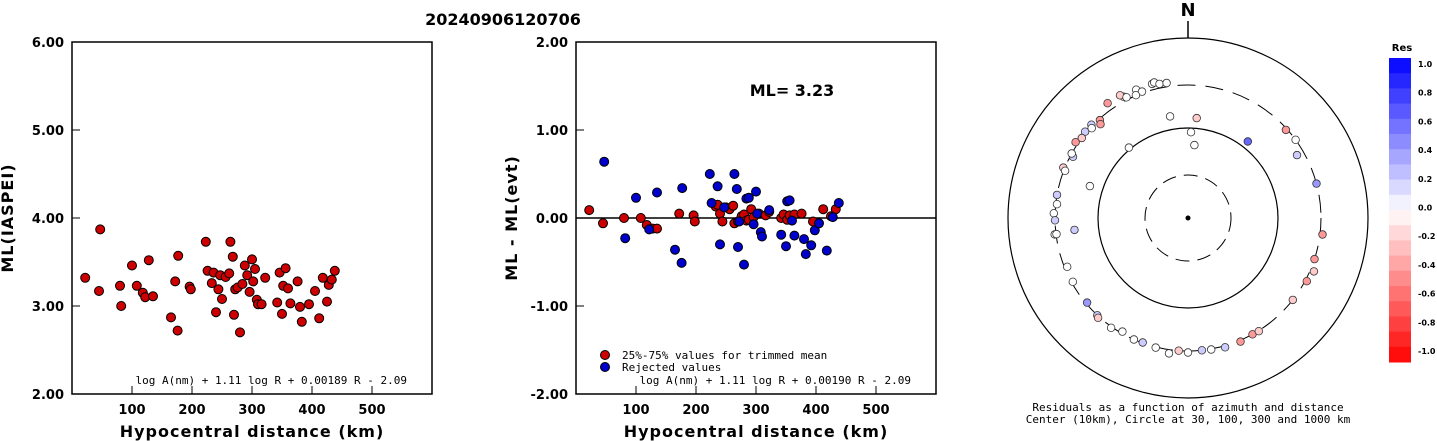 This screenshot has width=1437, height=441. What do you see at coordinates (251, 410) in the screenshot?
I see `ml-xtick-label: 300` at bounding box center [251, 410].